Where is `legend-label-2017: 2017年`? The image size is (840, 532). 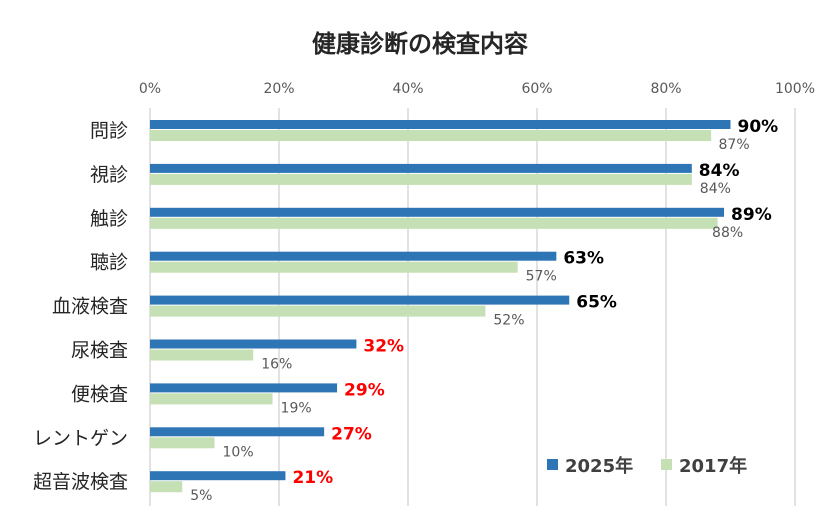 legend-label-2017: 2017年 is located at coordinates (713, 466).